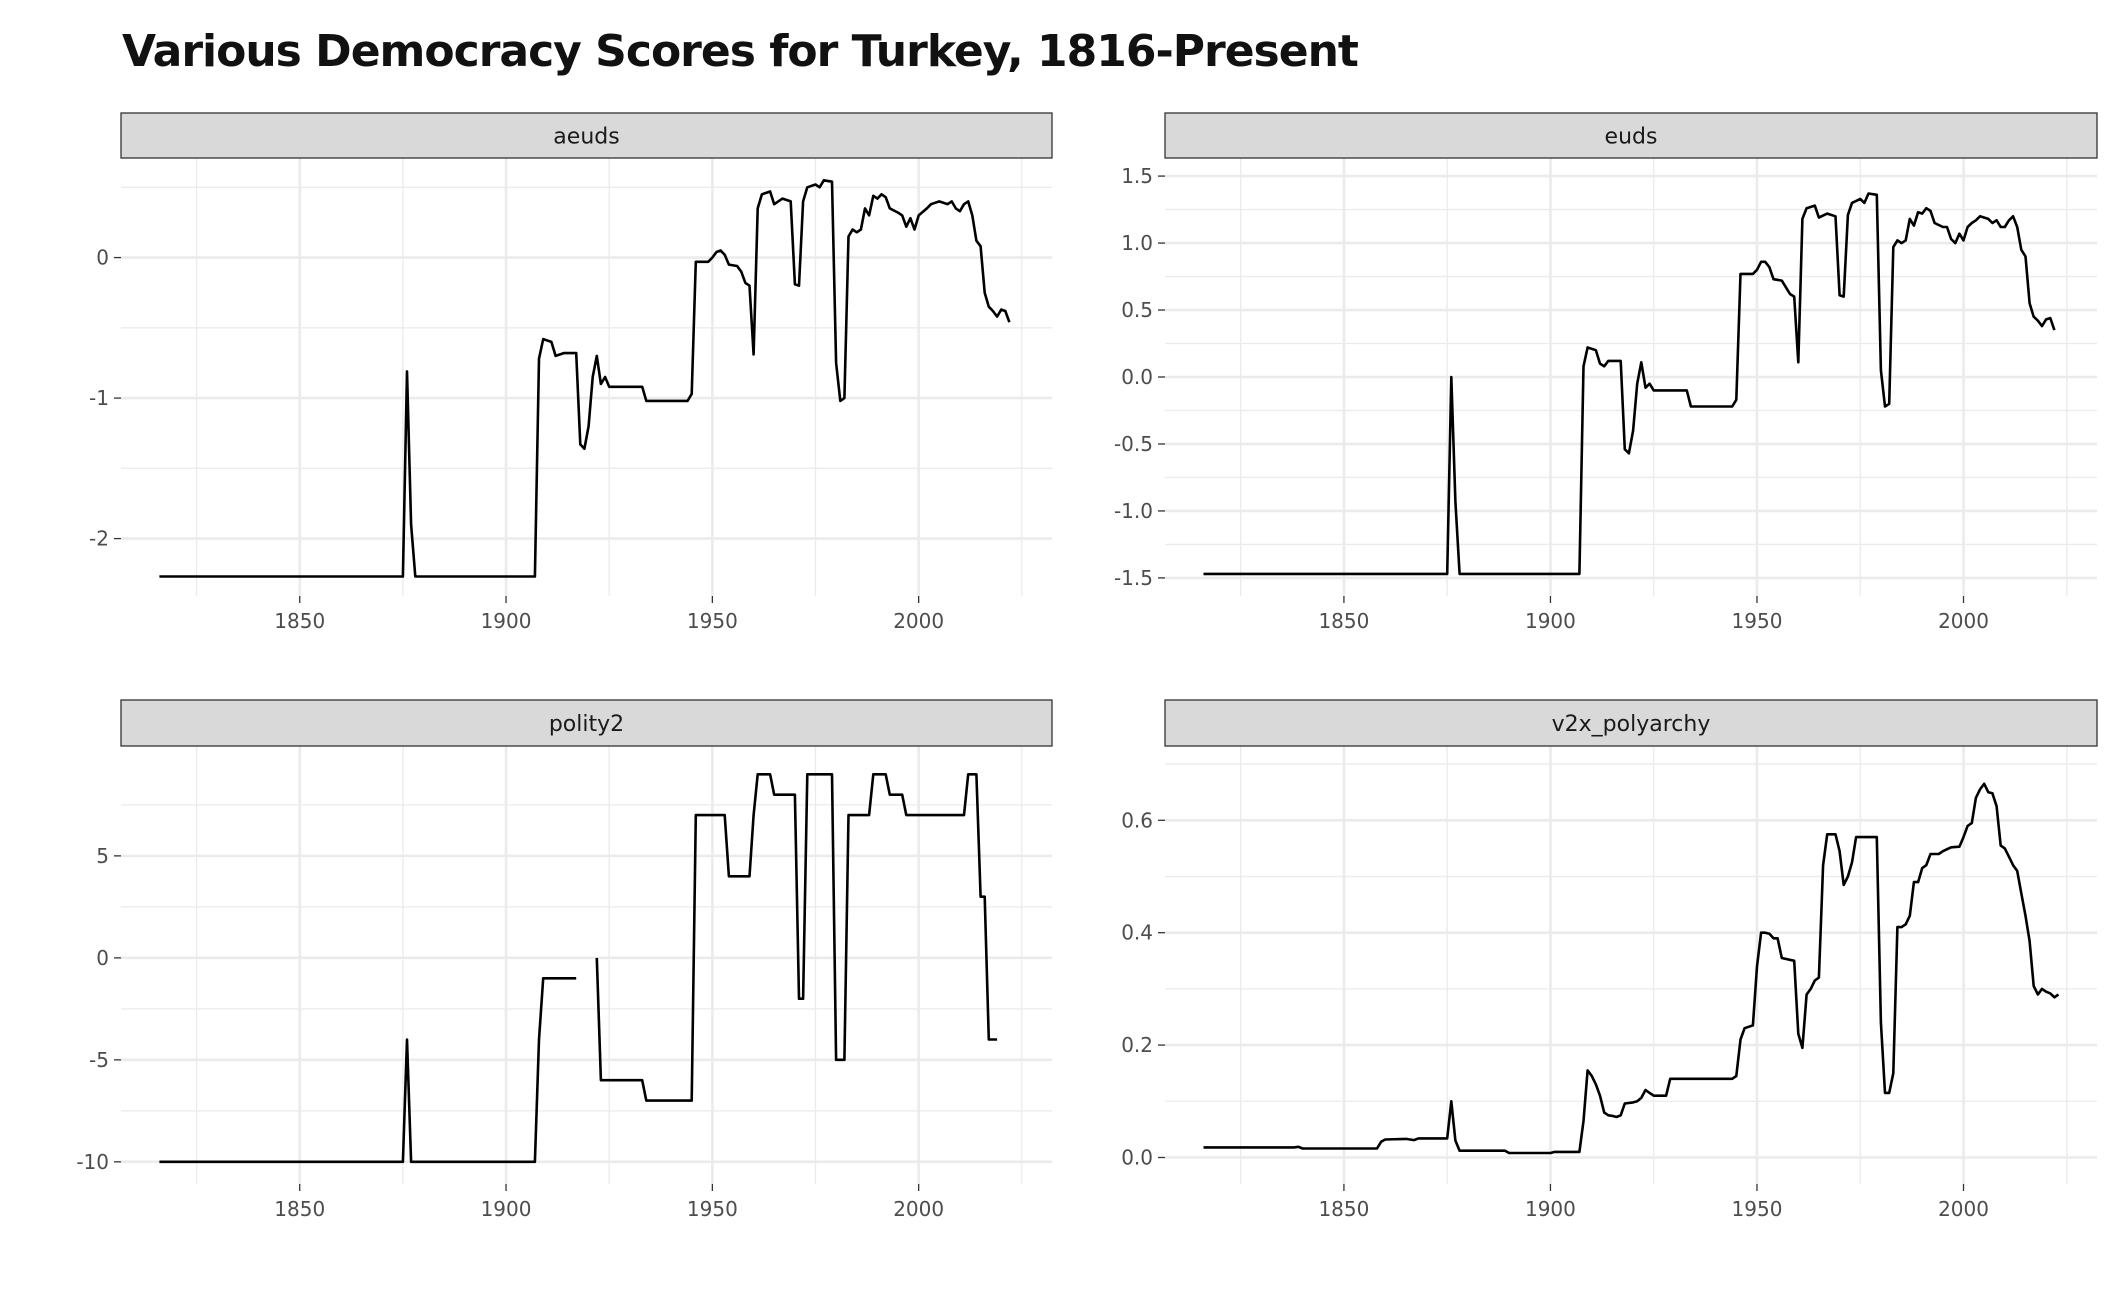 The width and height of the screenshot is (2112, 1305). I want to click on y-tick-label: 1.5, so click(1137, 176).